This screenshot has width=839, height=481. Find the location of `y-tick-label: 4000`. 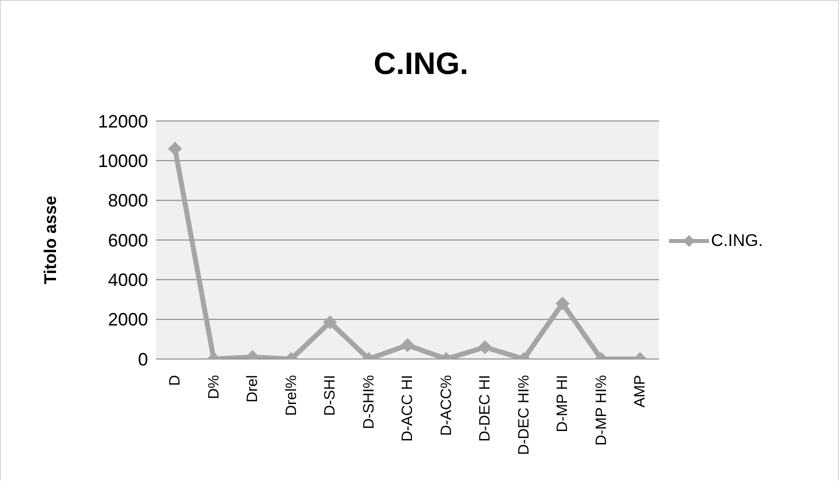

y-tick-label: 4000 is located at coordinates (128, 280).